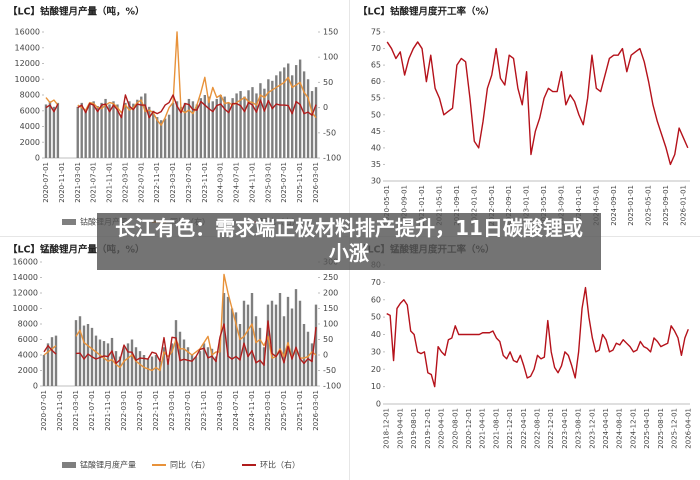 This screenshot has height=480, width=700. Describe the element at coordinates (325, 107) in the screenshot. I see `y2-tick-label: 0` at that location.